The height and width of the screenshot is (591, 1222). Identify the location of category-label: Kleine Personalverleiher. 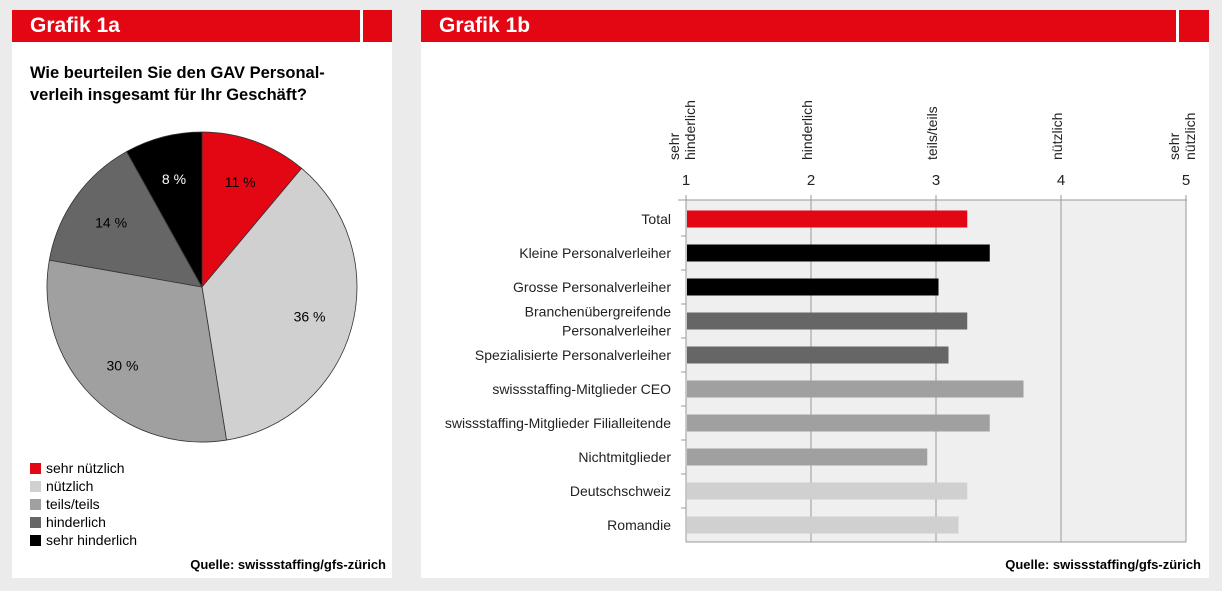
(595, 253).